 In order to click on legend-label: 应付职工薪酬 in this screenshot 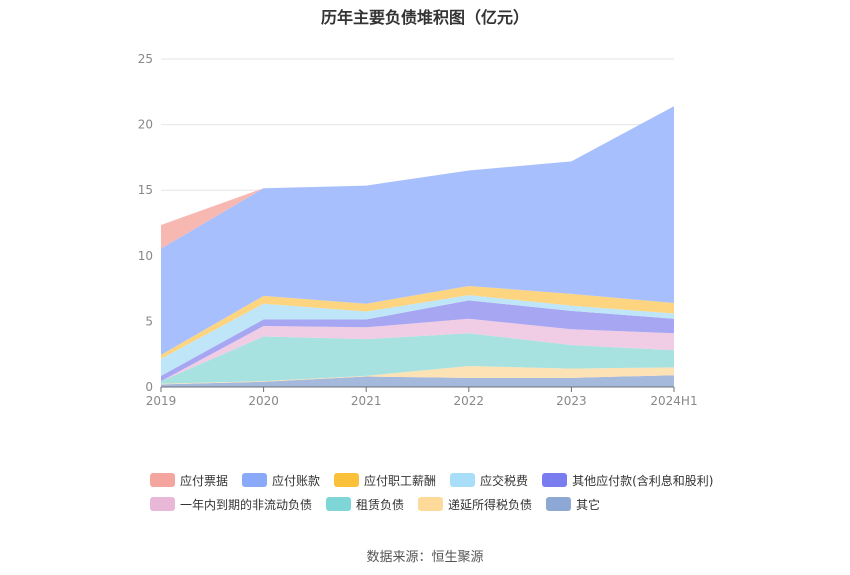, I will do `click(400, 480)`.